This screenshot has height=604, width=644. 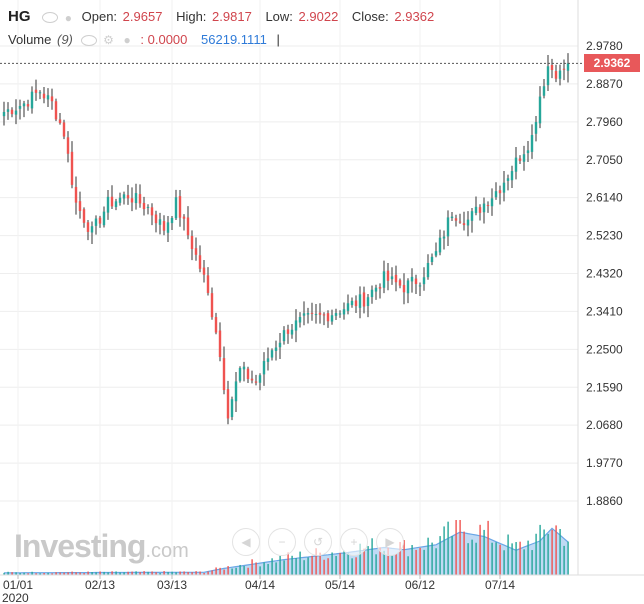 I want to click on x-tick-label: 06/12, so click(x=420, y=585).